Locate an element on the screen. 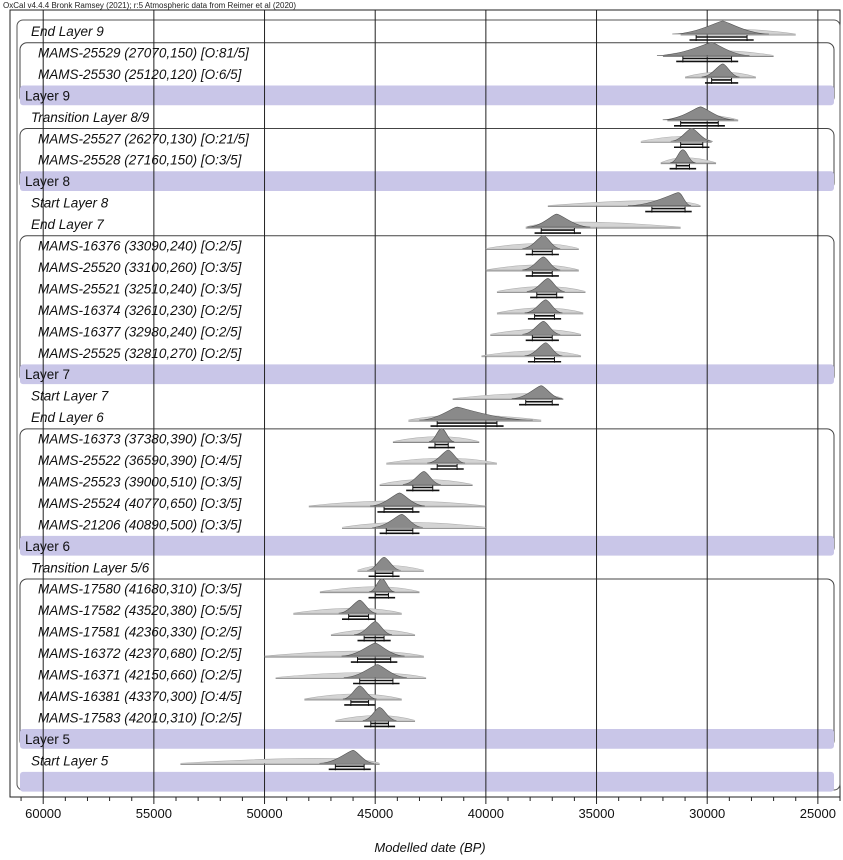 This screenshot has width=843, height=860. date-label: MAMS-25525 (32810,270) [O:2/5] is located at coordinates (140, 353).